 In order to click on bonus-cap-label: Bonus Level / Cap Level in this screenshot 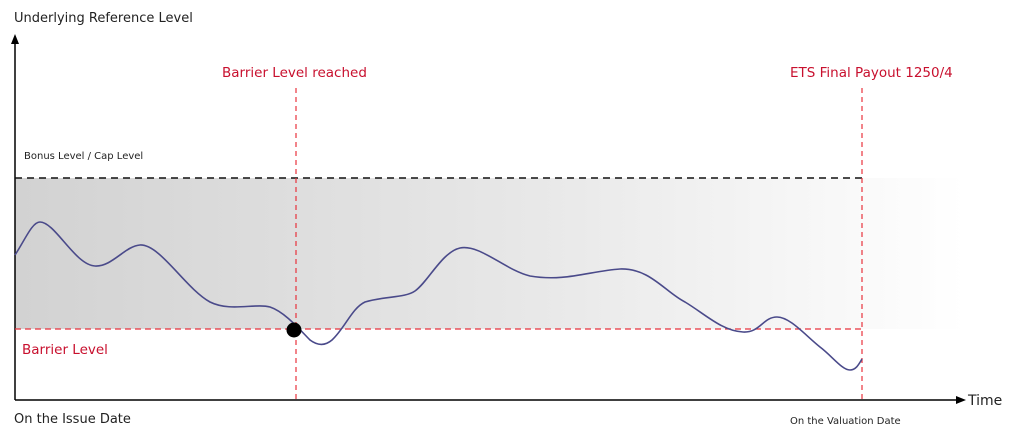, I will do `click(83, 156)`.